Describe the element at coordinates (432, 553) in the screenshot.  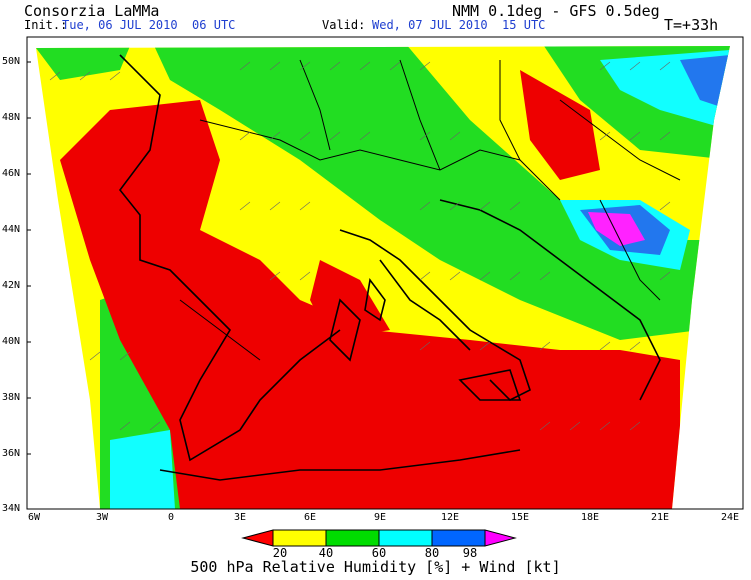
I see `colorbar-tick: 80` at that location.